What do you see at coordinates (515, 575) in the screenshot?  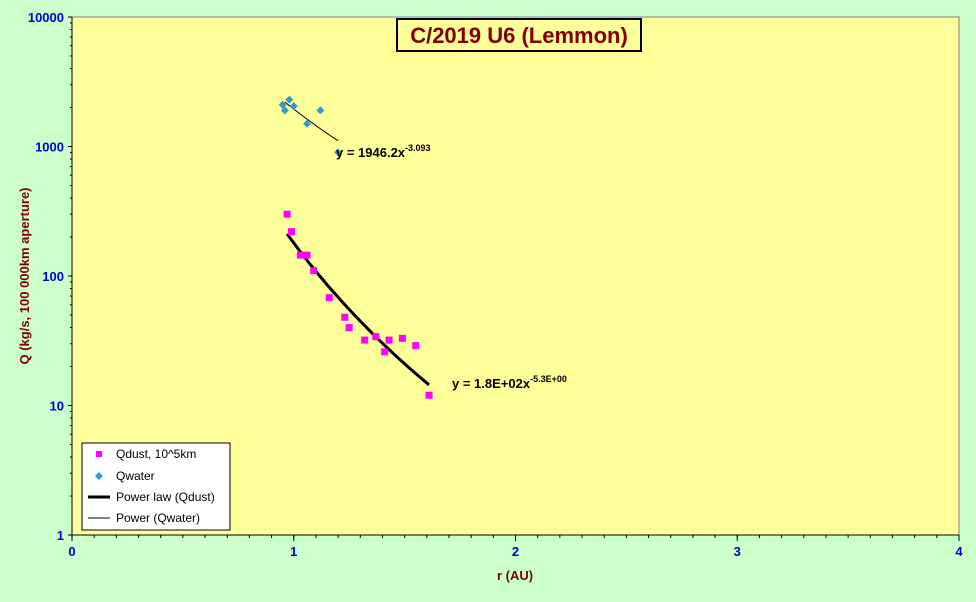 I see `x-axis-title: r (AU)` at bounding box center [515, 575].